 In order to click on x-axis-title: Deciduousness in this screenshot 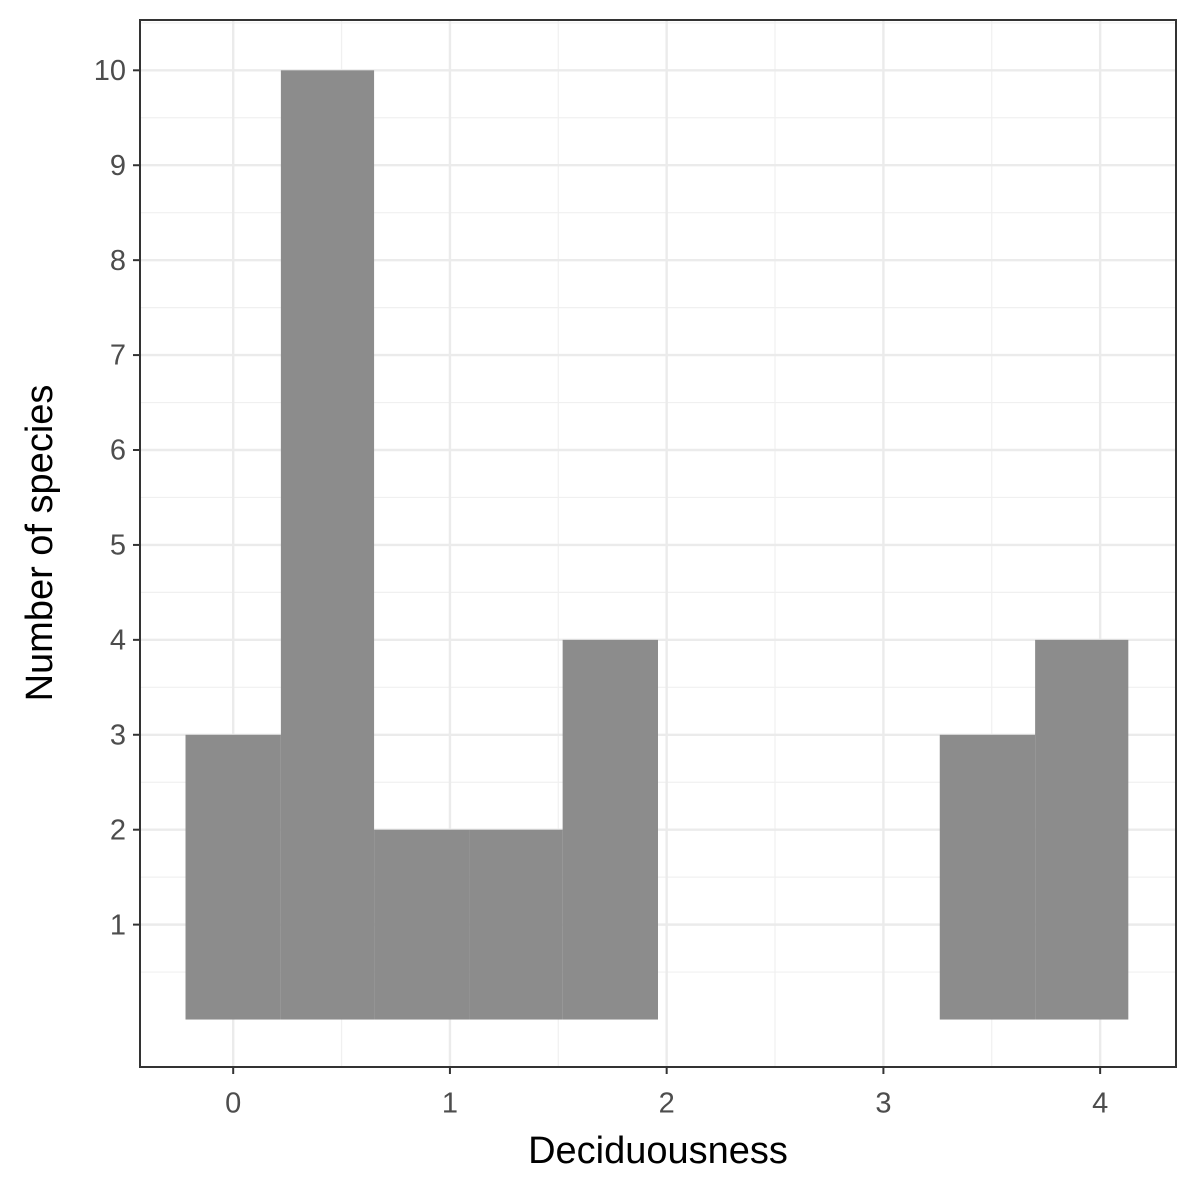, I will do `click(658, 1151)`.